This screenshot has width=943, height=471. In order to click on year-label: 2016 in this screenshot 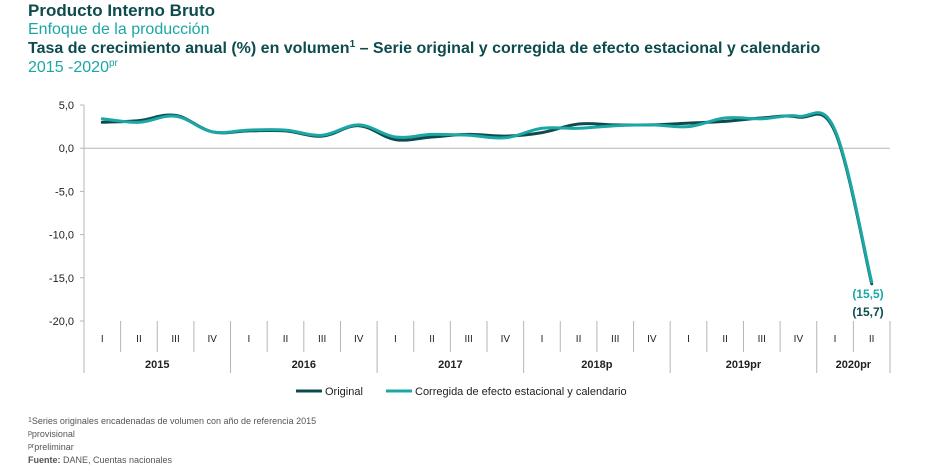, I will do `click(304, 365)`.